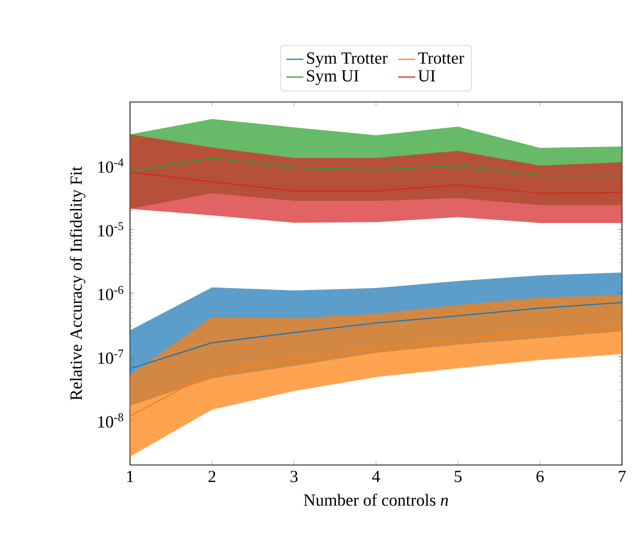  What do you see at coordinates (111, 165) in the screenshot?
I see `y-tick-label: 10$^{-4}$` at bounding box center [111, 165].